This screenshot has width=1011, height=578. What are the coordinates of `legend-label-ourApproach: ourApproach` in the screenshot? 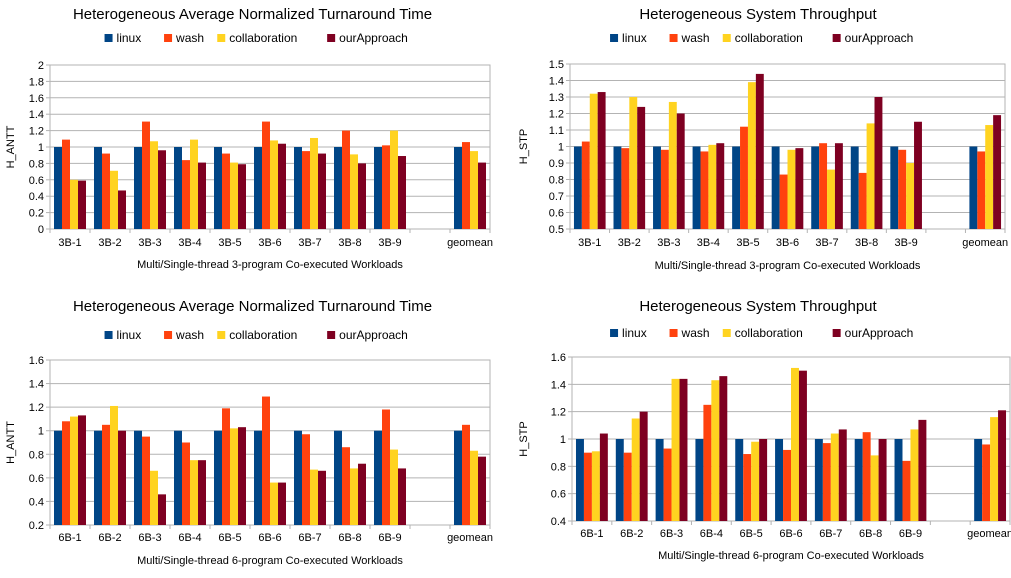 It's located at (879, 38).